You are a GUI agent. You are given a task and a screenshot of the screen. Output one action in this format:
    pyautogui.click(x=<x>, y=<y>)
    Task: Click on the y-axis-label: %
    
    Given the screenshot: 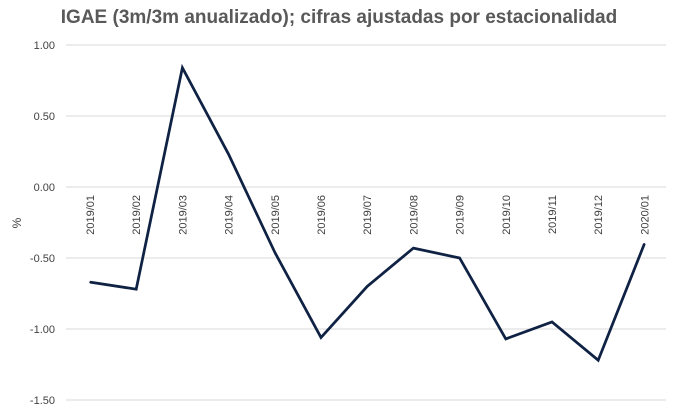 What is the action you would take?
    pyautogui.click(x=17, y=222)
    